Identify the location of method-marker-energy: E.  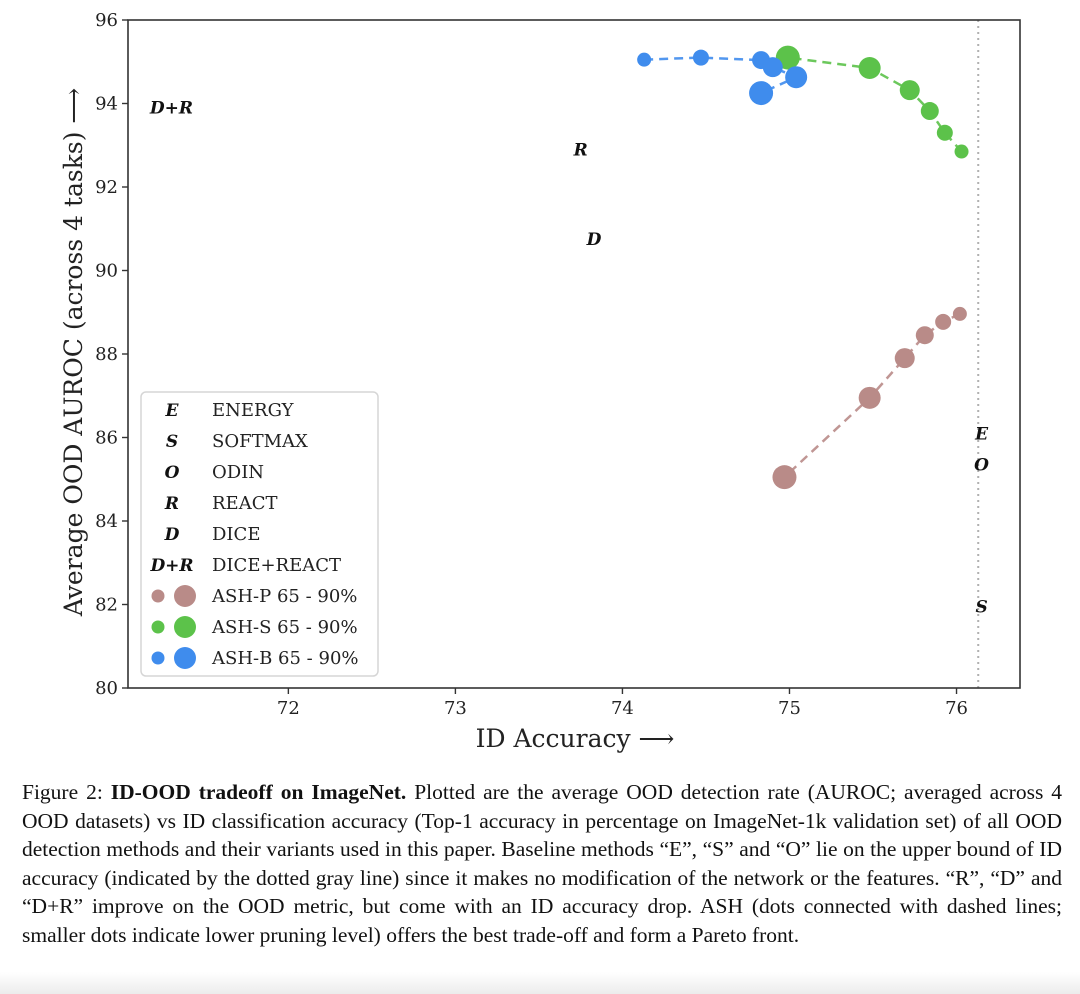
(981, 434).